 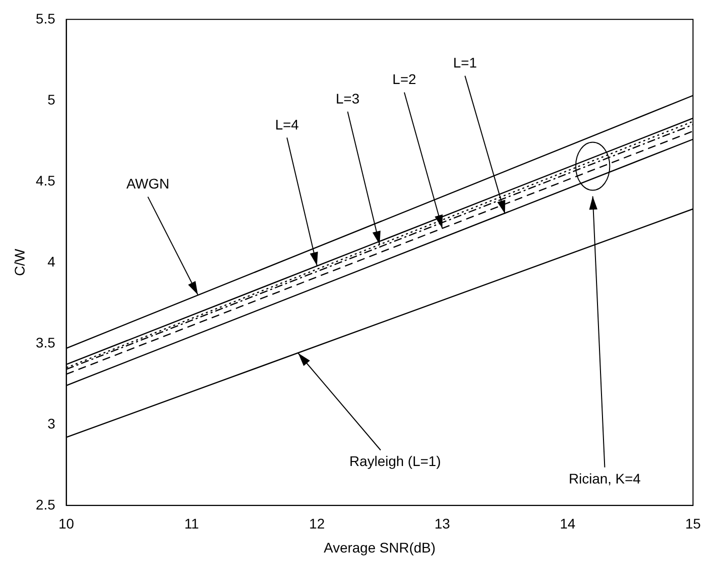 What do you see at coordinates (380, 547) in the screenshot?
I see `x-axis-title: Average SNR(dB)` at bounding box center [380, 547].